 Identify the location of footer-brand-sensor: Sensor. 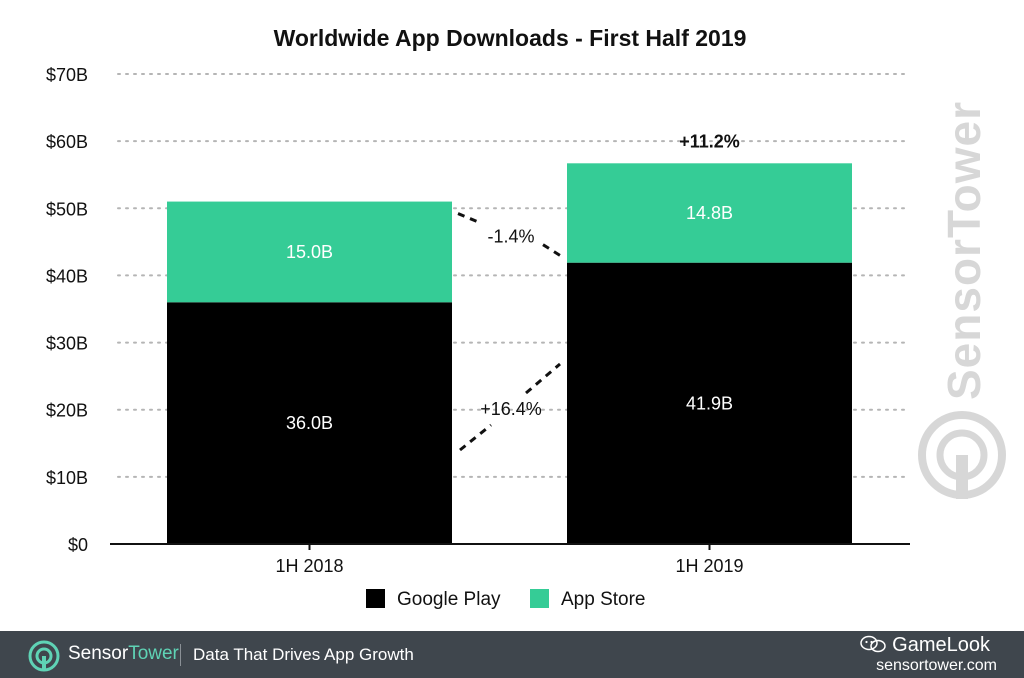
(98, 653).